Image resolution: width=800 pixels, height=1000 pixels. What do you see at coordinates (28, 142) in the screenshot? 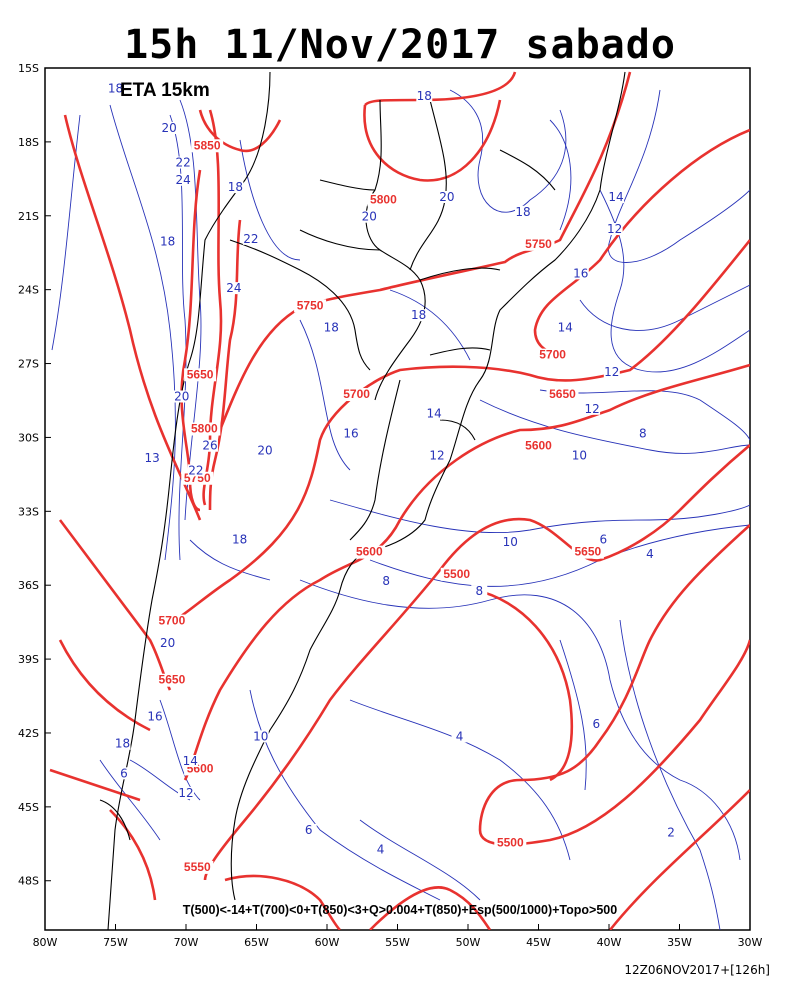
I see `latitude-tick-label: 18S` at bounding box center [28, 142].